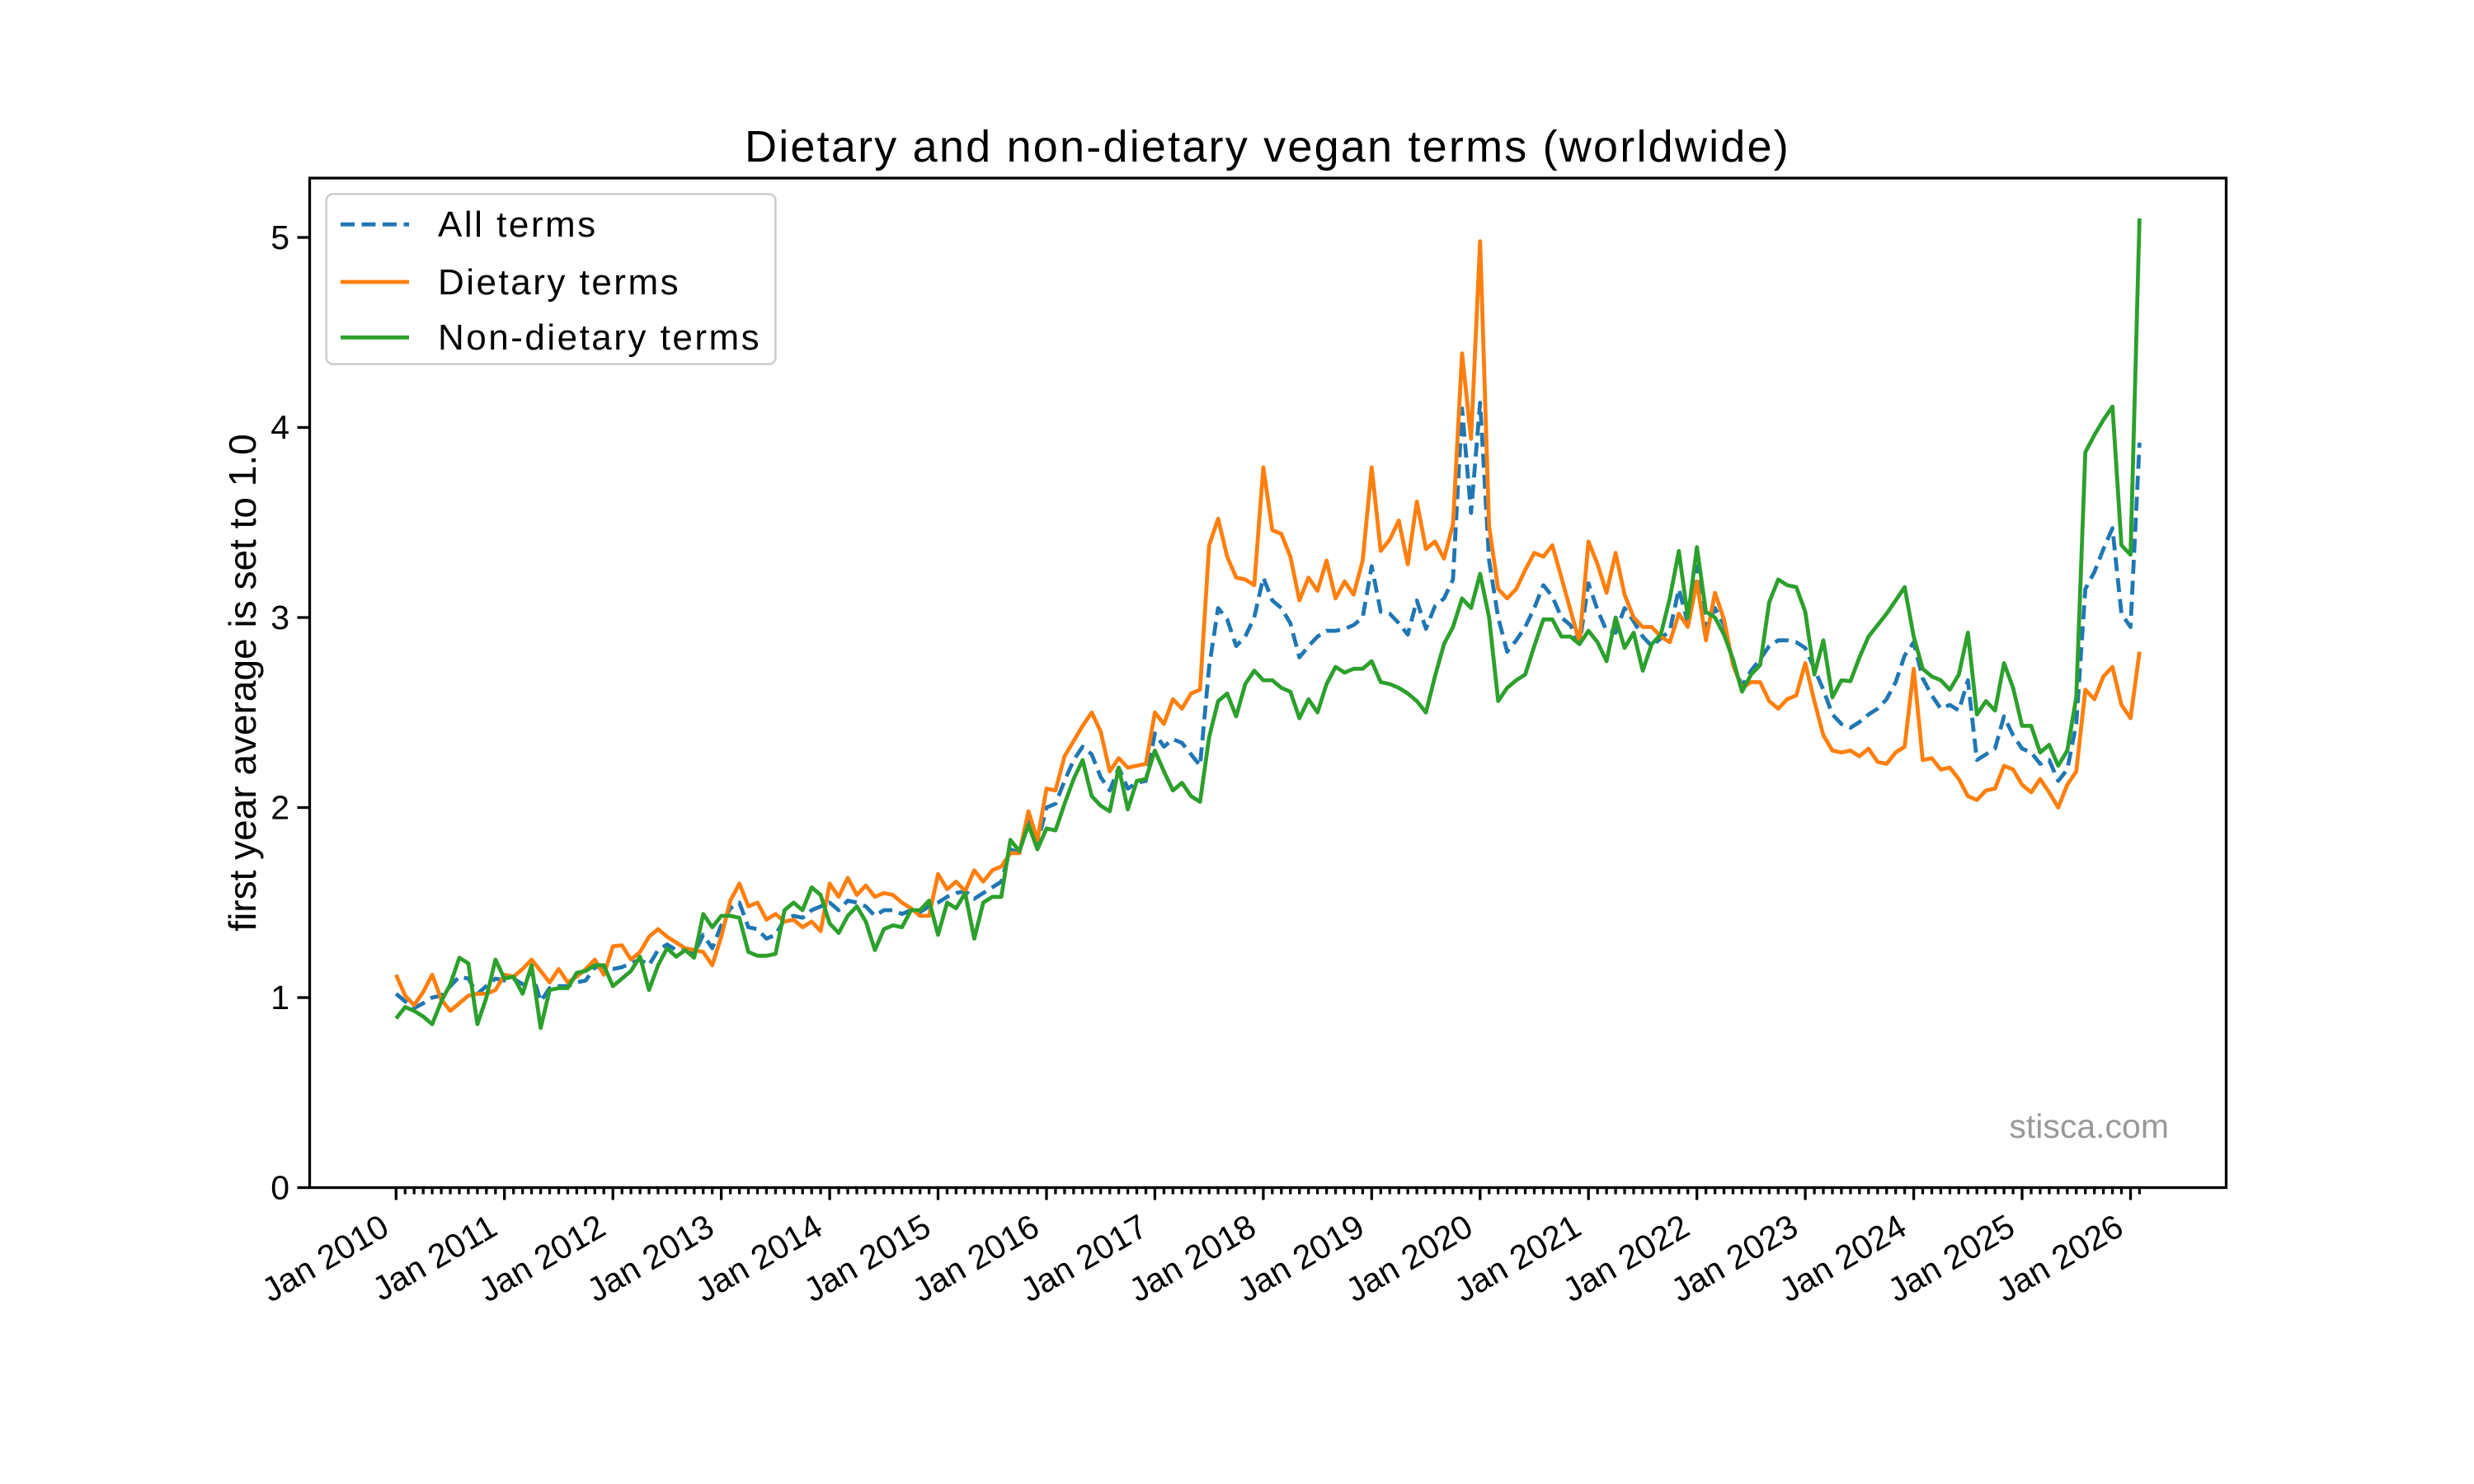 The image size is (2474, 1484). What do you see at coordinates (279, 428) in the screenshot?
I see `svg-text: 4` at bounding box center [279, 428].